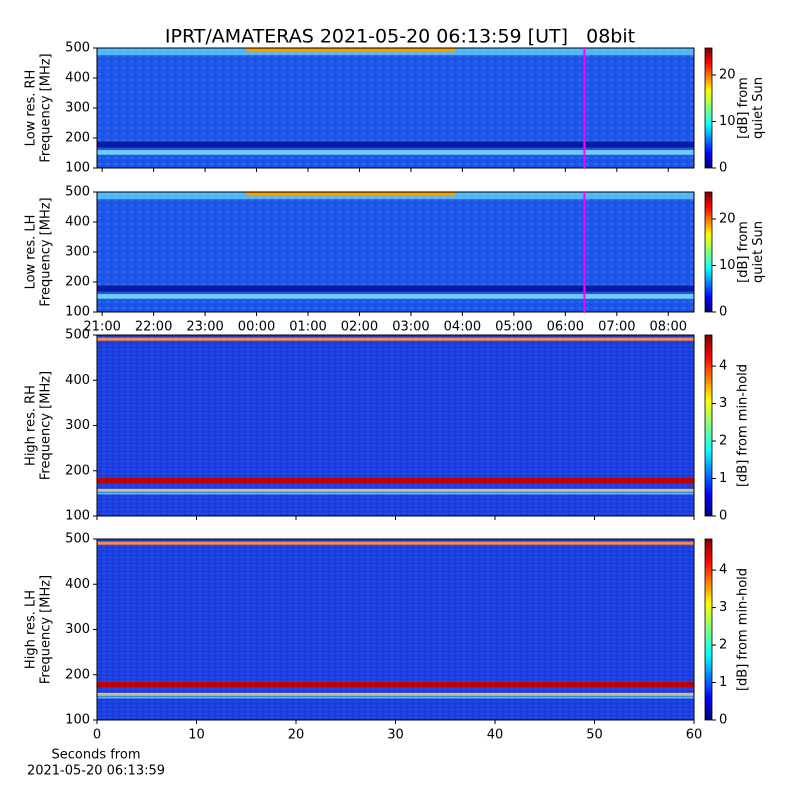 This screenshot has width=800, height=804. Describe the element at coordinates (31, 425) in the screenshot. I see `y-axis-label: High res. RH` at that location.